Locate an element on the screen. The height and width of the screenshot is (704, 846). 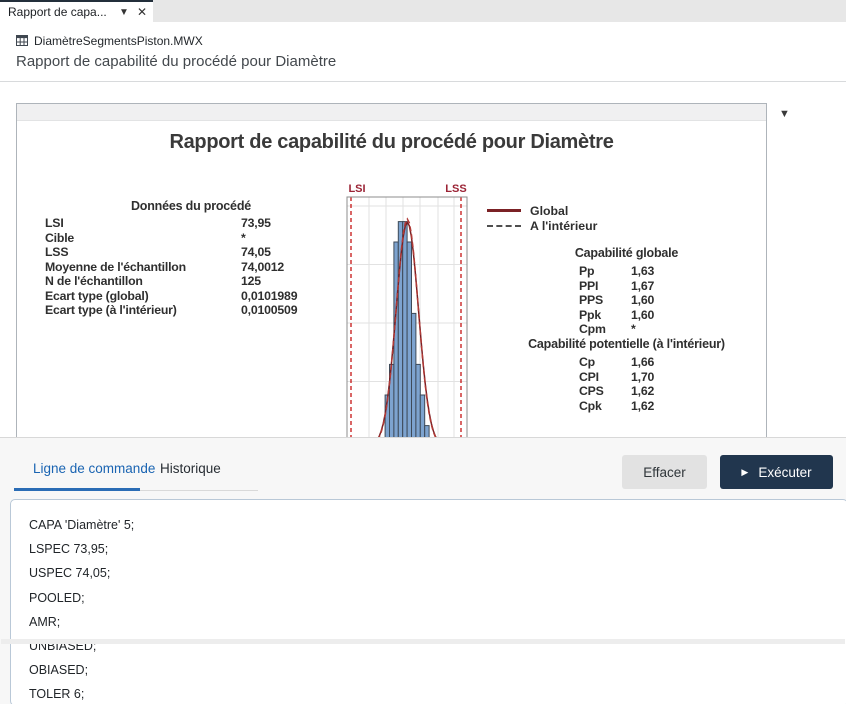
document-tab-bar: Rapport de capa... ▼ ✕ is located at coordinates (423, 11).